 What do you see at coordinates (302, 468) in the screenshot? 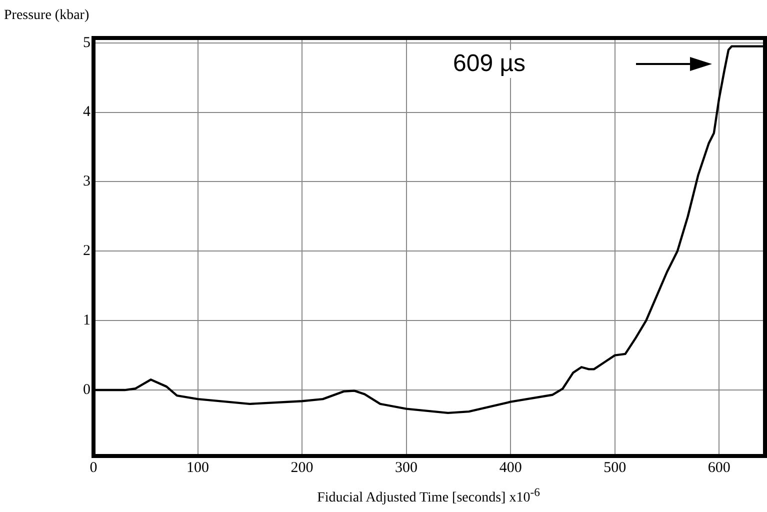
I see `x-tick-label: 200` at bounding box center [302, 468].